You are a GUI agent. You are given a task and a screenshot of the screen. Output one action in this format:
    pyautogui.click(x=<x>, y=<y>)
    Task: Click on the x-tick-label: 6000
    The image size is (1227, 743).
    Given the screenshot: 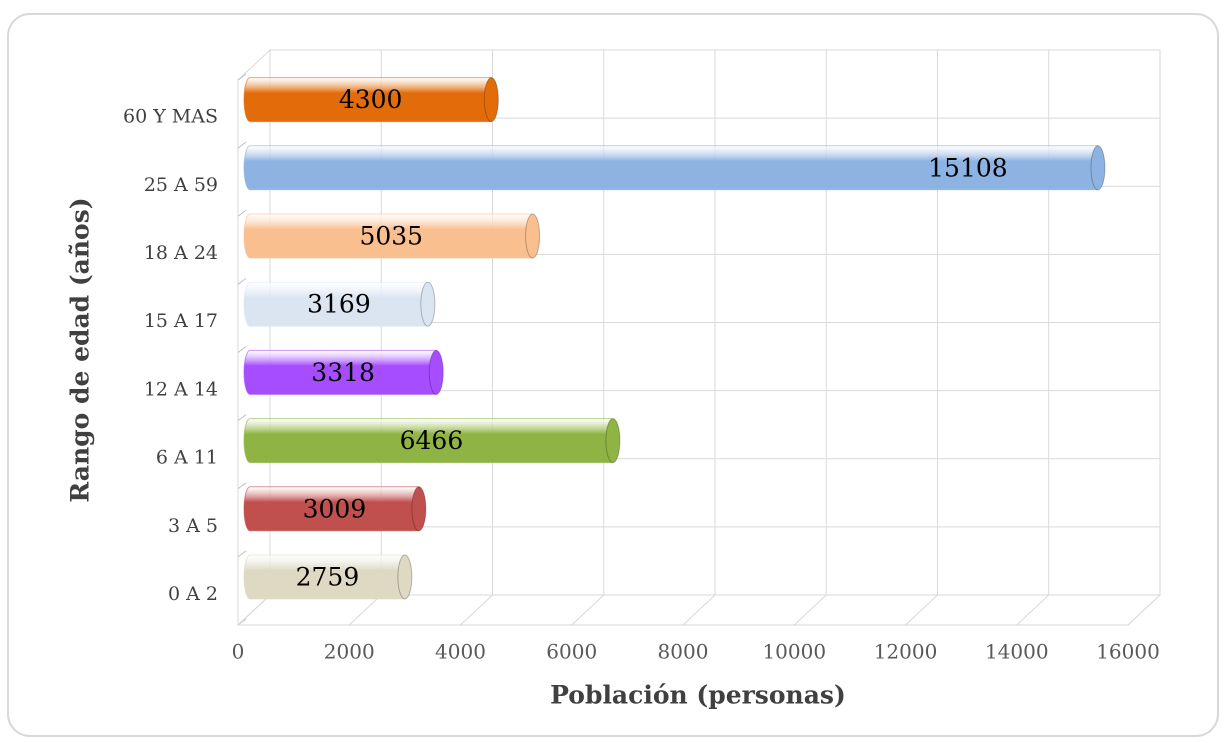 What is the action you would take?
    pyautogui.click(x=571, y=652)
    